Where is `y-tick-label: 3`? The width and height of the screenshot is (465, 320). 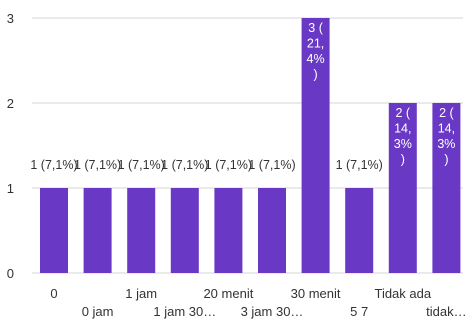 y-tick-label: 3 is located at coordinates (10, 18).